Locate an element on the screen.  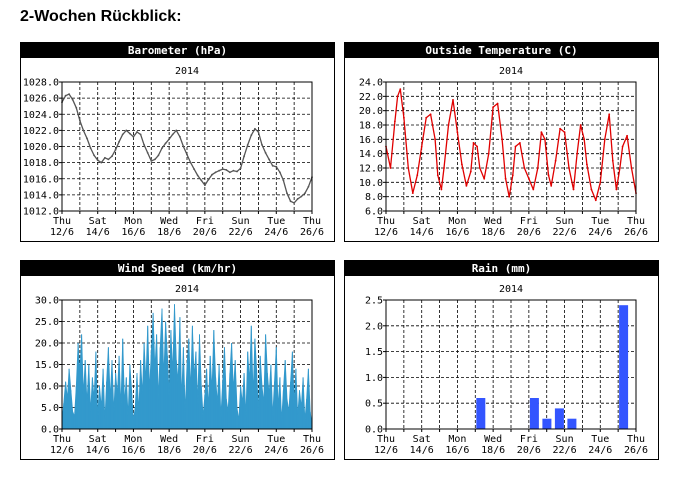
y-tick-label: 1012.0 is located at coordinates (41, 212).